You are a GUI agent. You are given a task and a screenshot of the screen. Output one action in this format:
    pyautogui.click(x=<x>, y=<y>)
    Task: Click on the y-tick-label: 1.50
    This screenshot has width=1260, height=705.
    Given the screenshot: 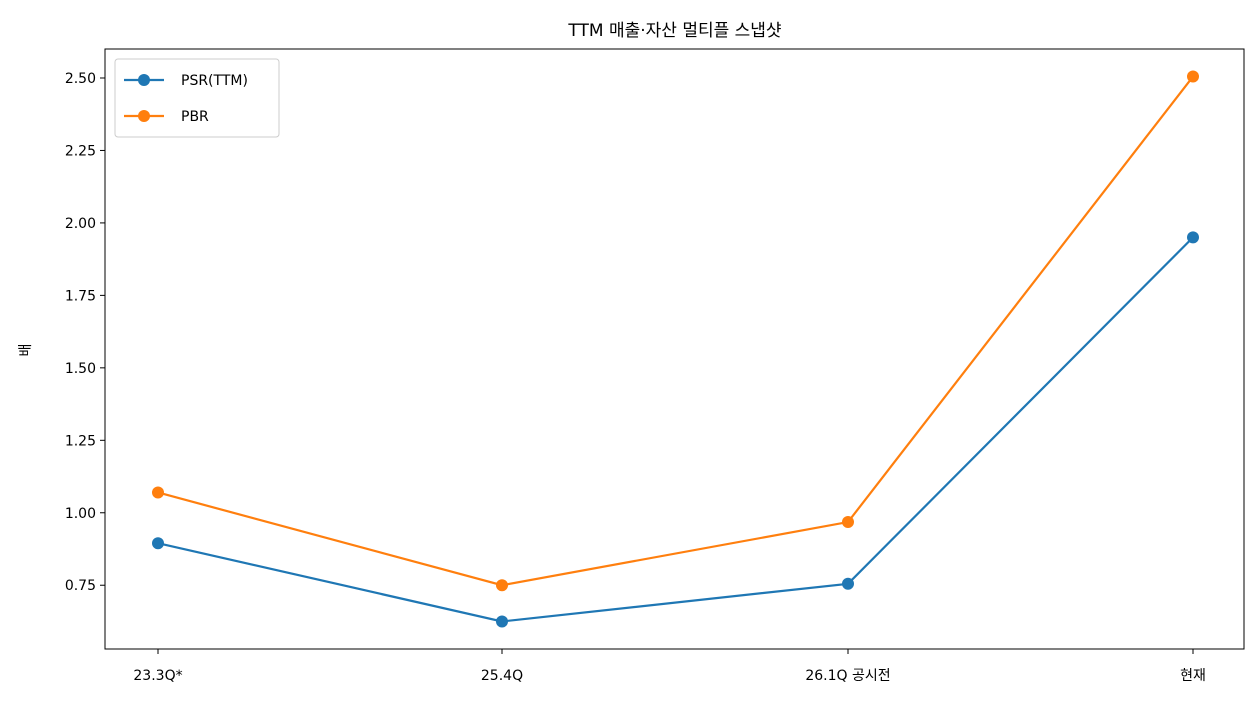 What is the action you would take?
    pyautogui.click(x=80, y=369)
    